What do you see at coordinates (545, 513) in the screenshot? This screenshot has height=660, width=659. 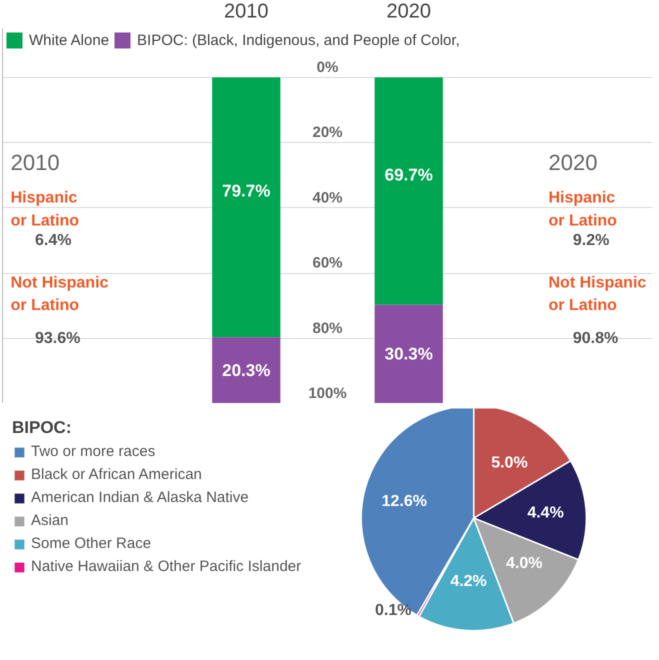 I see `data-label: 4.4%` at bounding box center [545, 513].